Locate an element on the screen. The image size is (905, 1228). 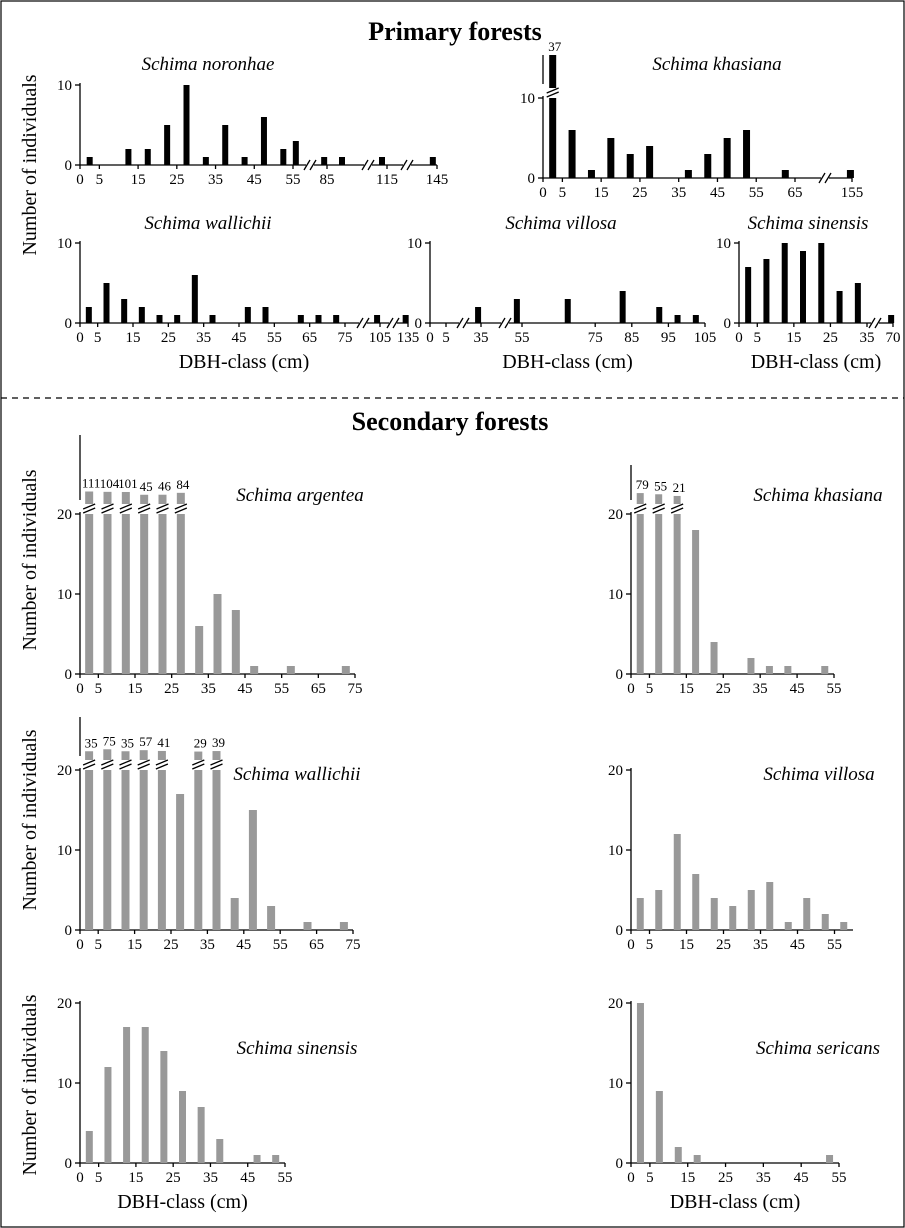
x-tick-label: 35 is located at coordinates (208, 689).